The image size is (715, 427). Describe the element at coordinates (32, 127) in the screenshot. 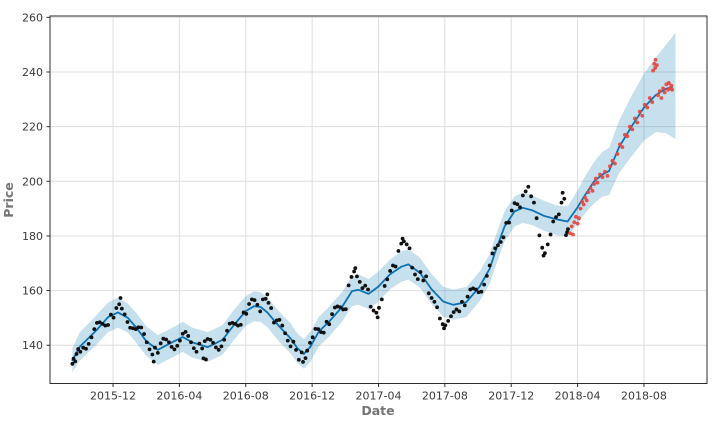

I see `y-tick-label: 220` at that location.